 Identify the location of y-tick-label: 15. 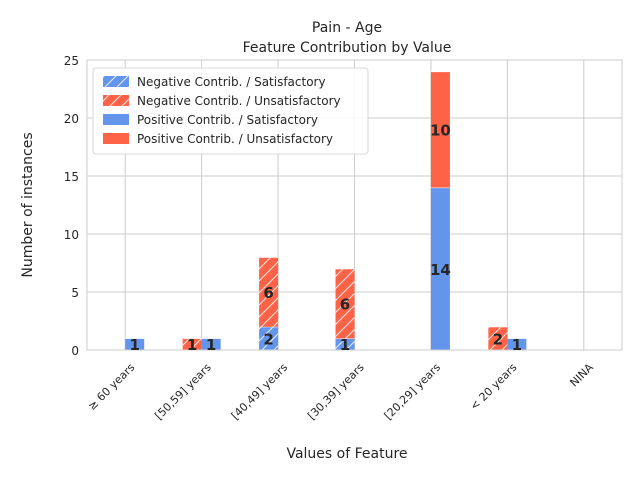
(71, 177).